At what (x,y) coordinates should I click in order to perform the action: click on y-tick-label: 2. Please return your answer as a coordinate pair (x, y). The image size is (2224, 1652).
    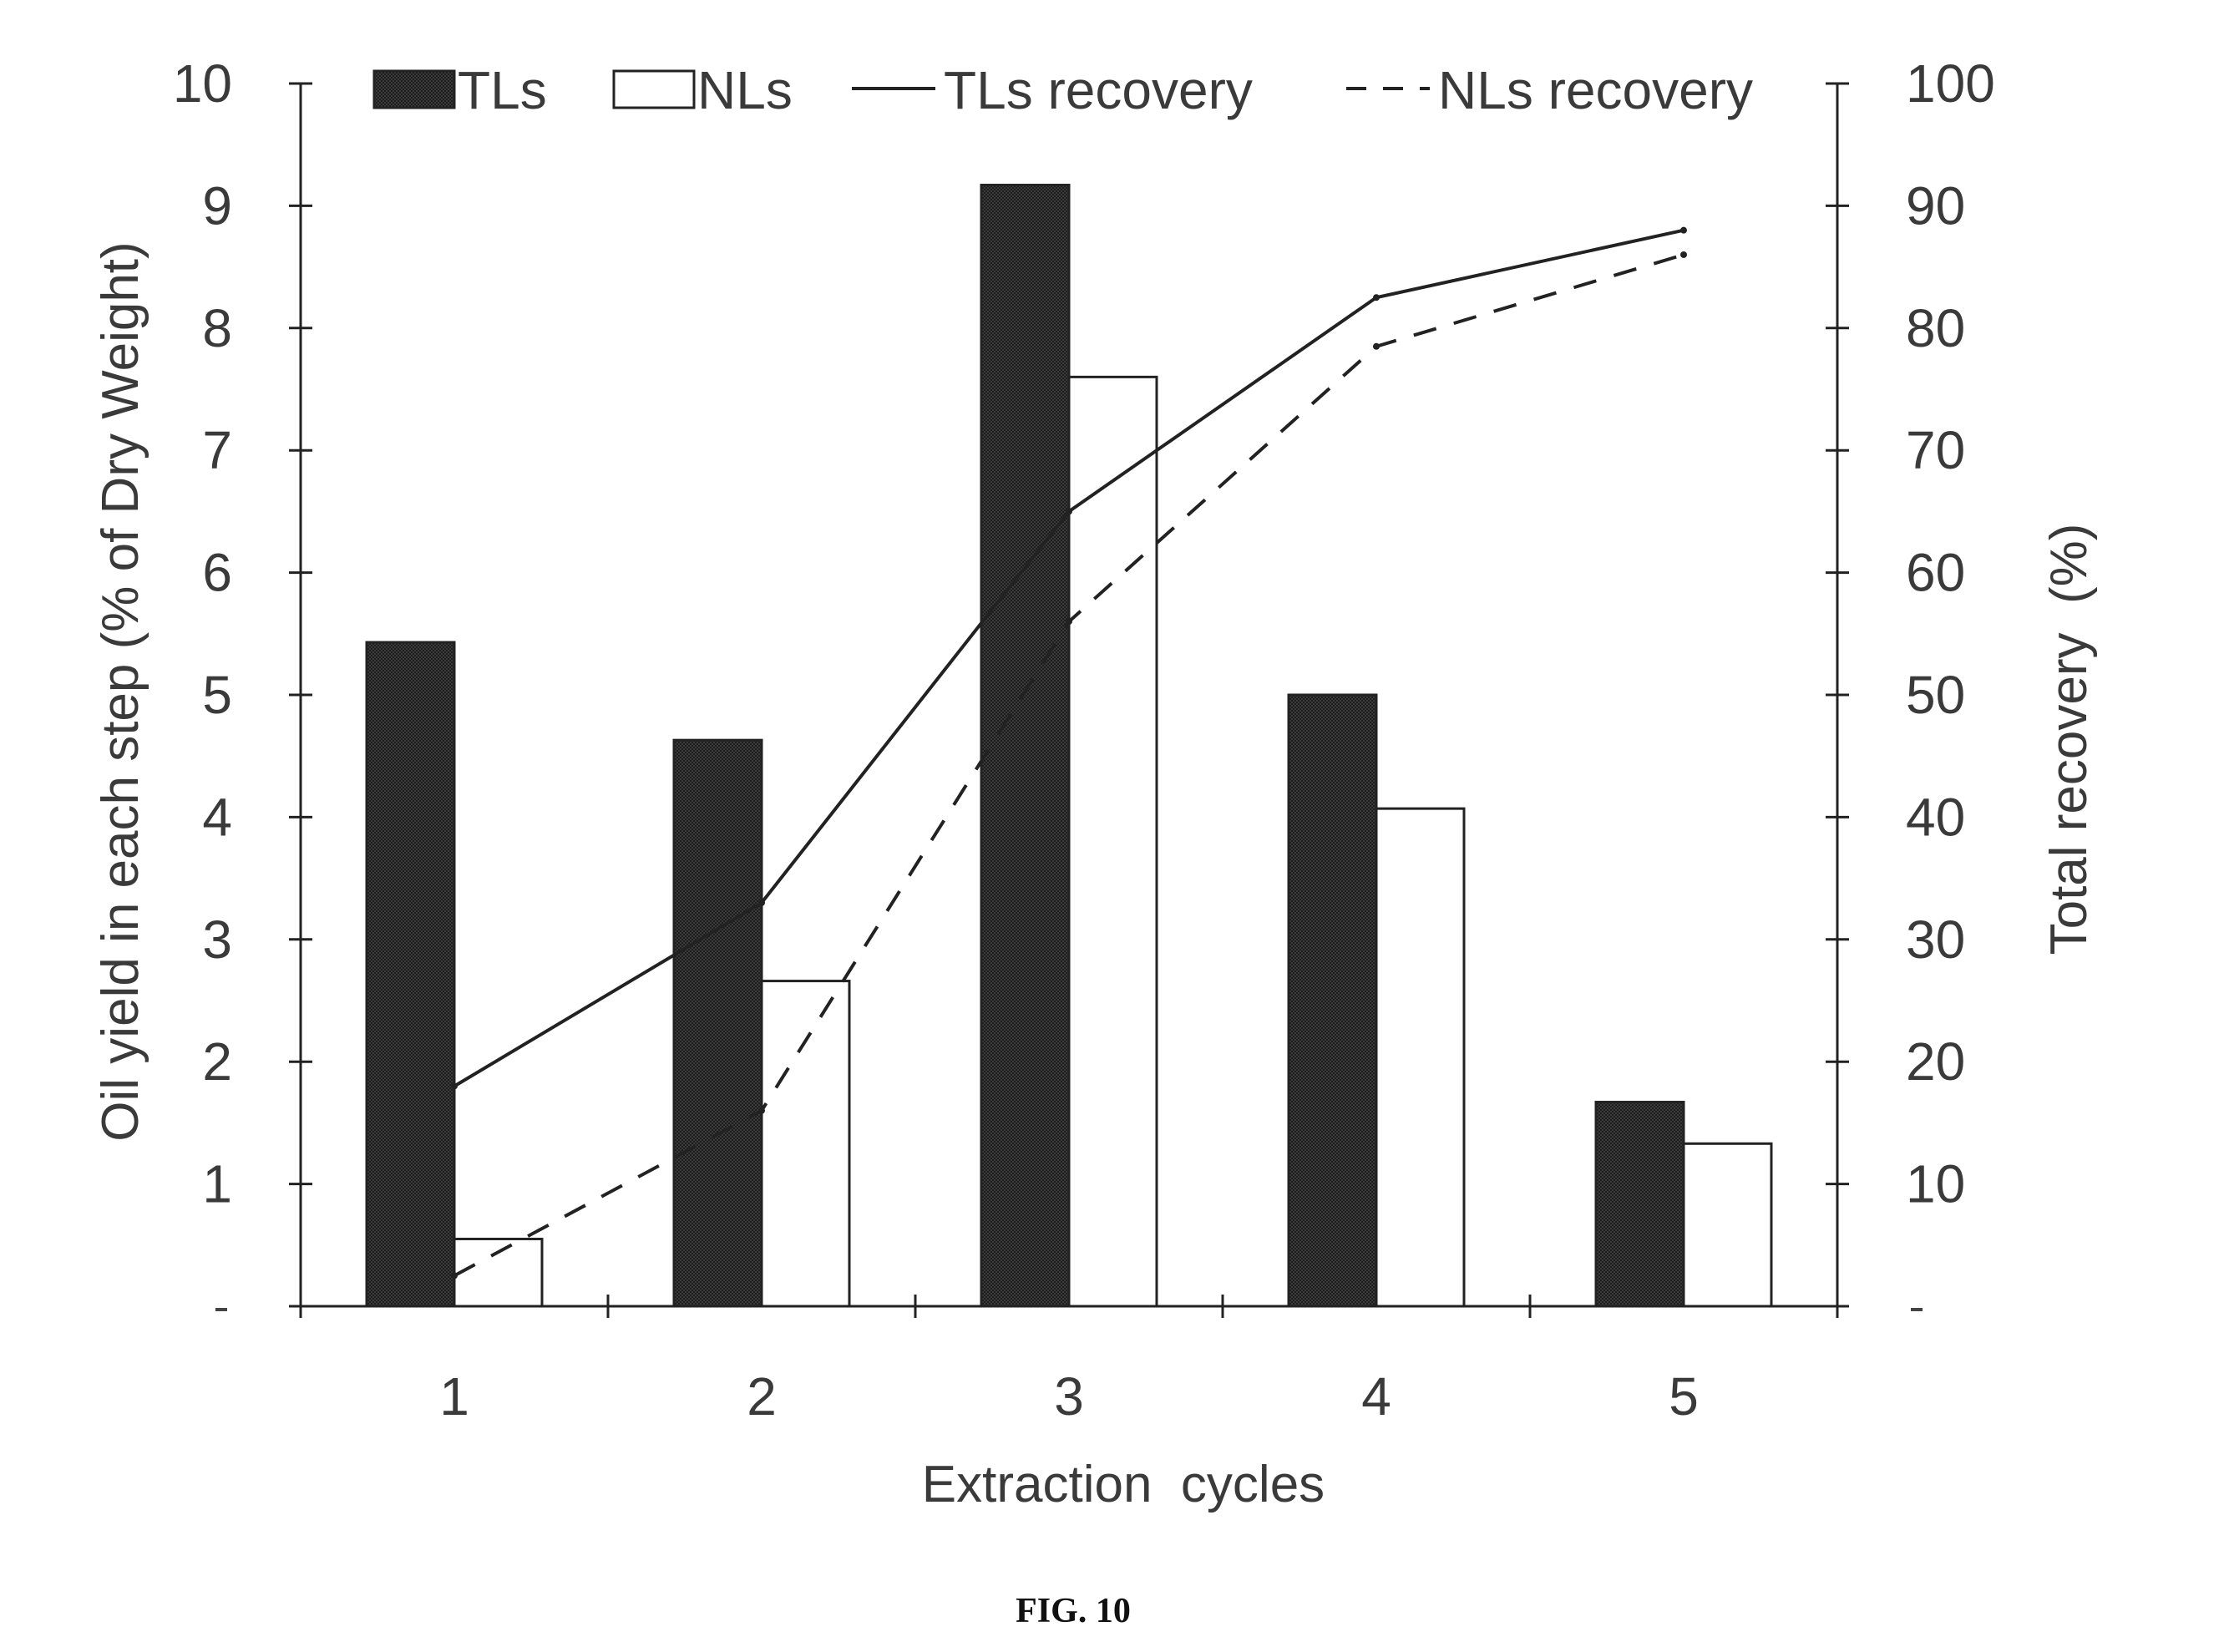
    Looking at the image, I should click on (217, 1061).